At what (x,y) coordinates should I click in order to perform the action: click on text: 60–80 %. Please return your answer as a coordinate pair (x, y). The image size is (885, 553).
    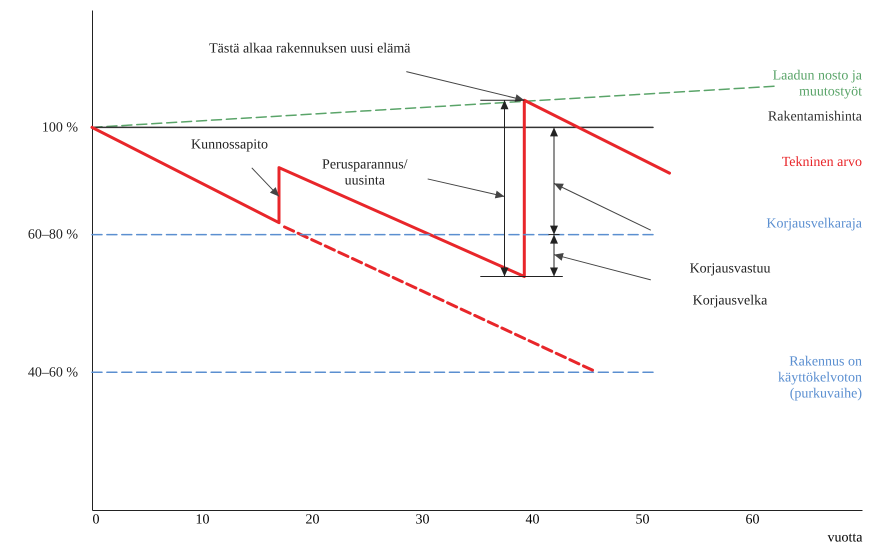
    Looking at the image, I should click on (53, 235).